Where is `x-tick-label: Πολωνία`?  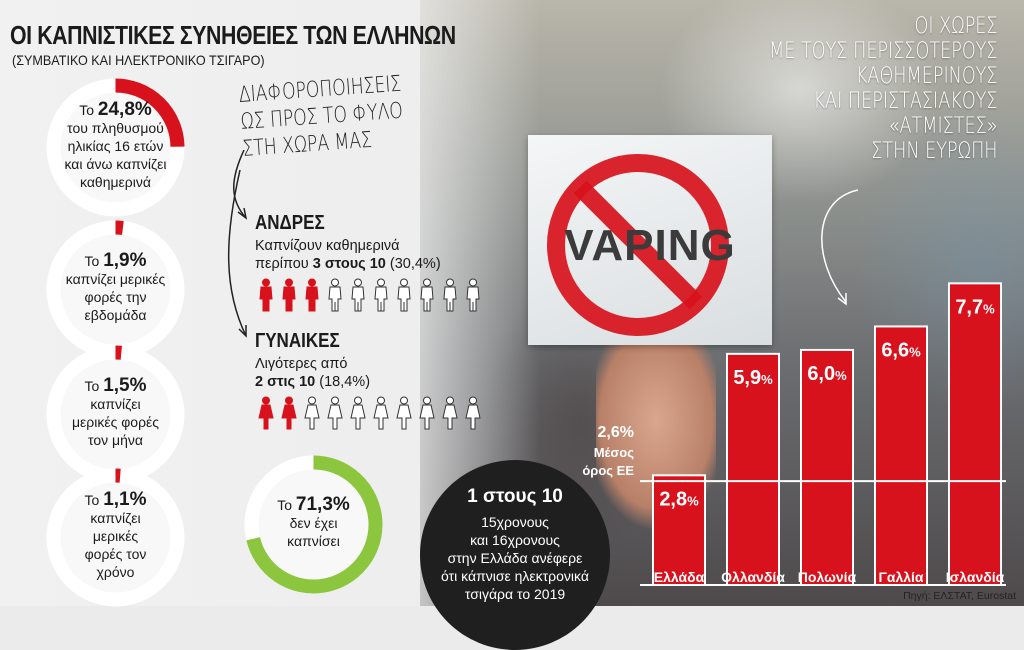
x-tick-label: Πολωνία is located at coordinates (827, 577).